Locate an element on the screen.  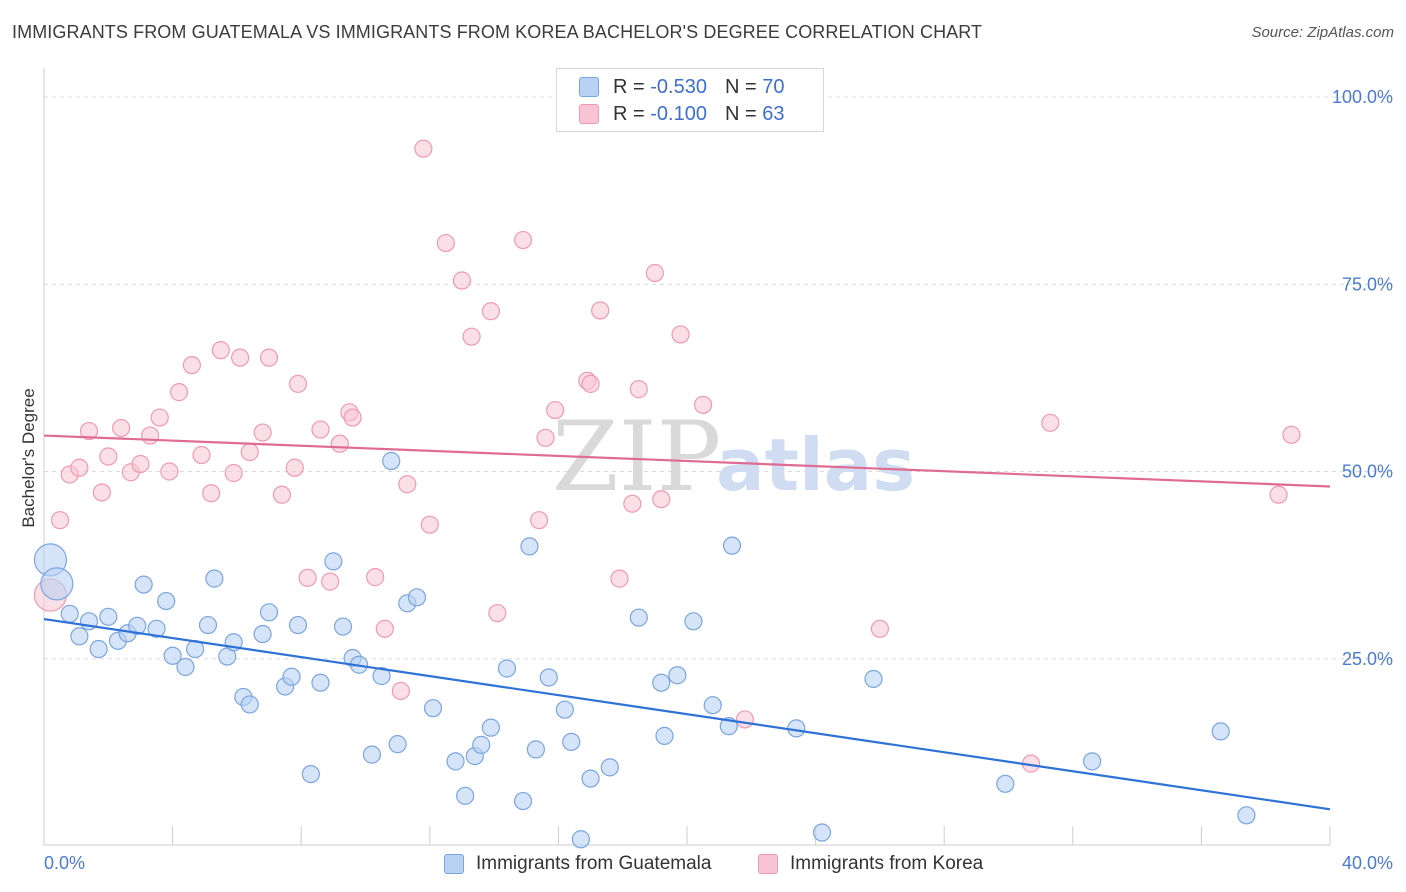
legend-row-guatemala: R = -0.530 N = 70 is located at coordinates (681, 87).